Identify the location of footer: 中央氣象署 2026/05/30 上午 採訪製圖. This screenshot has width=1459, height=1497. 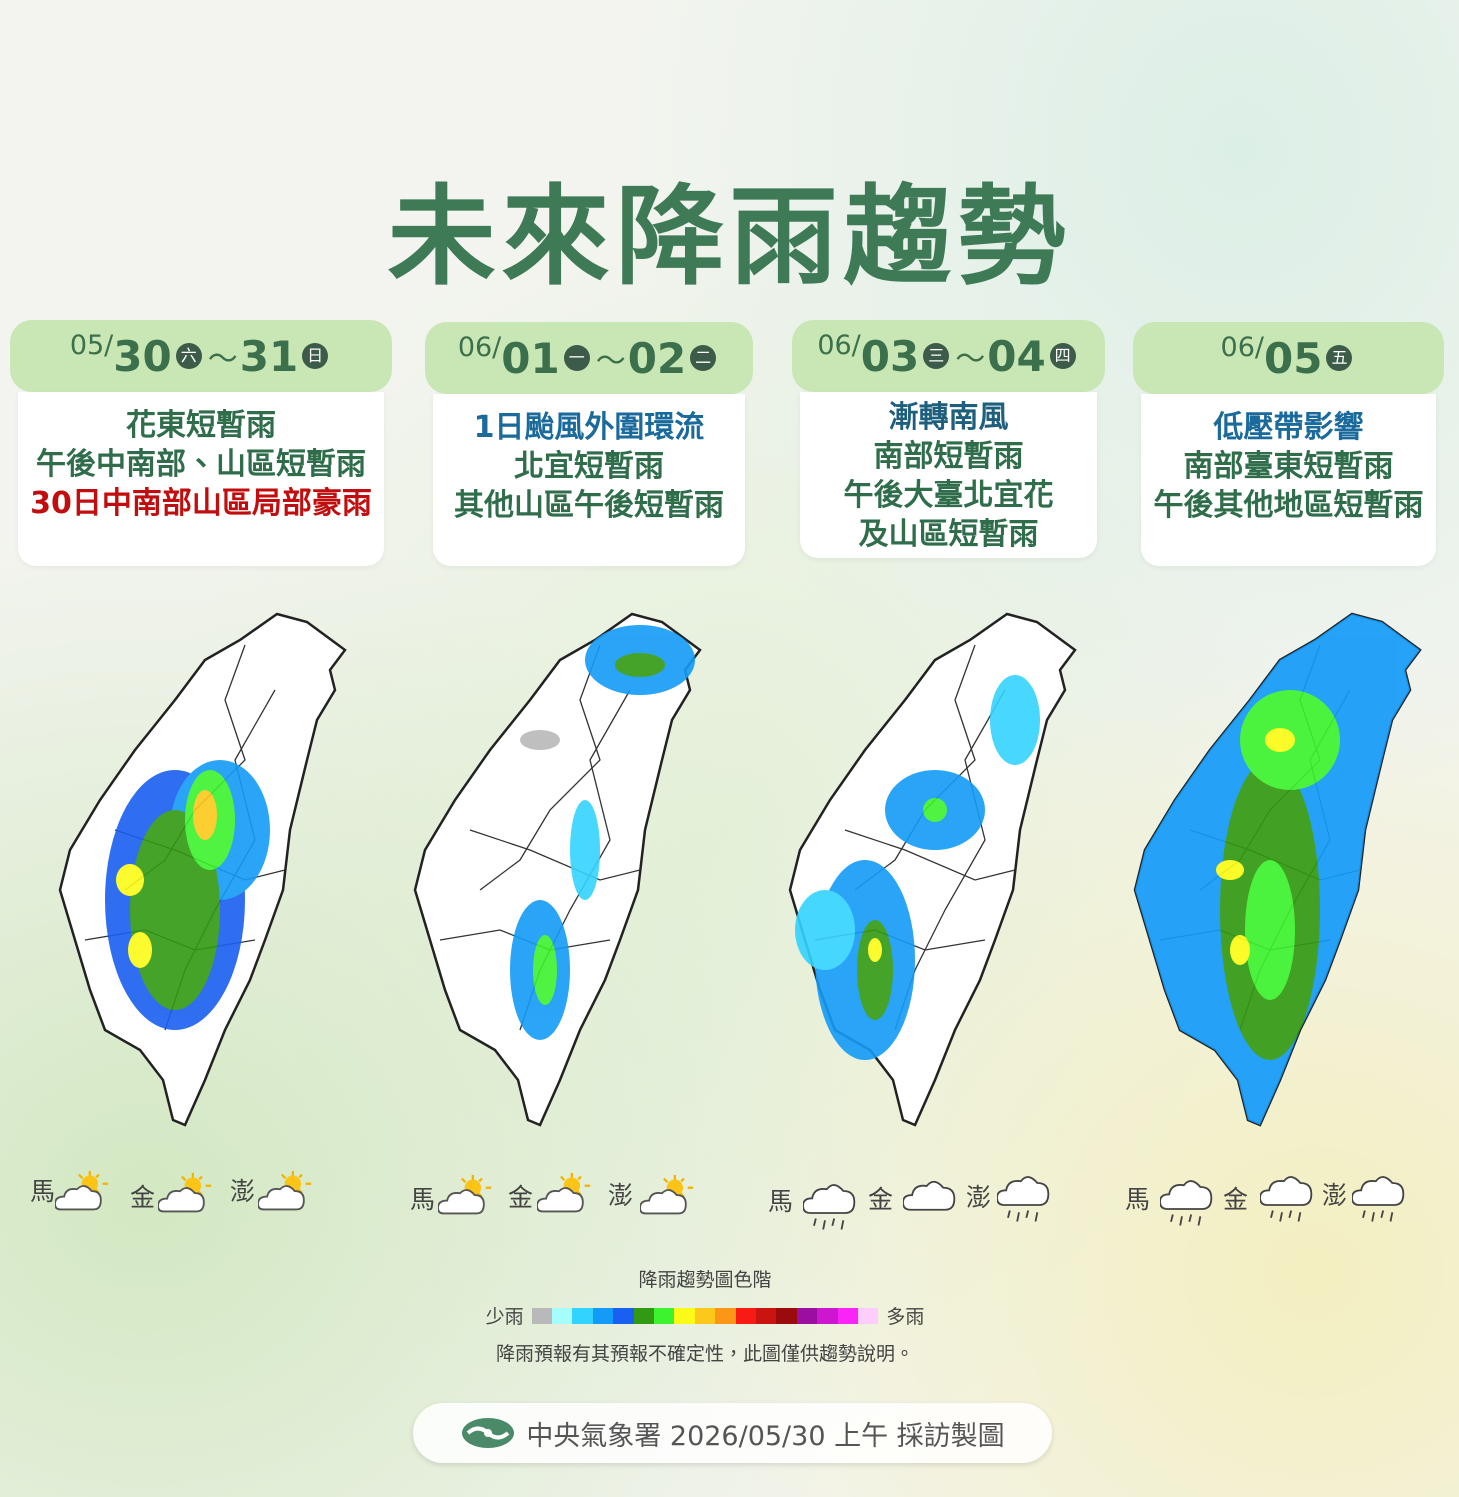
(732, 1433).